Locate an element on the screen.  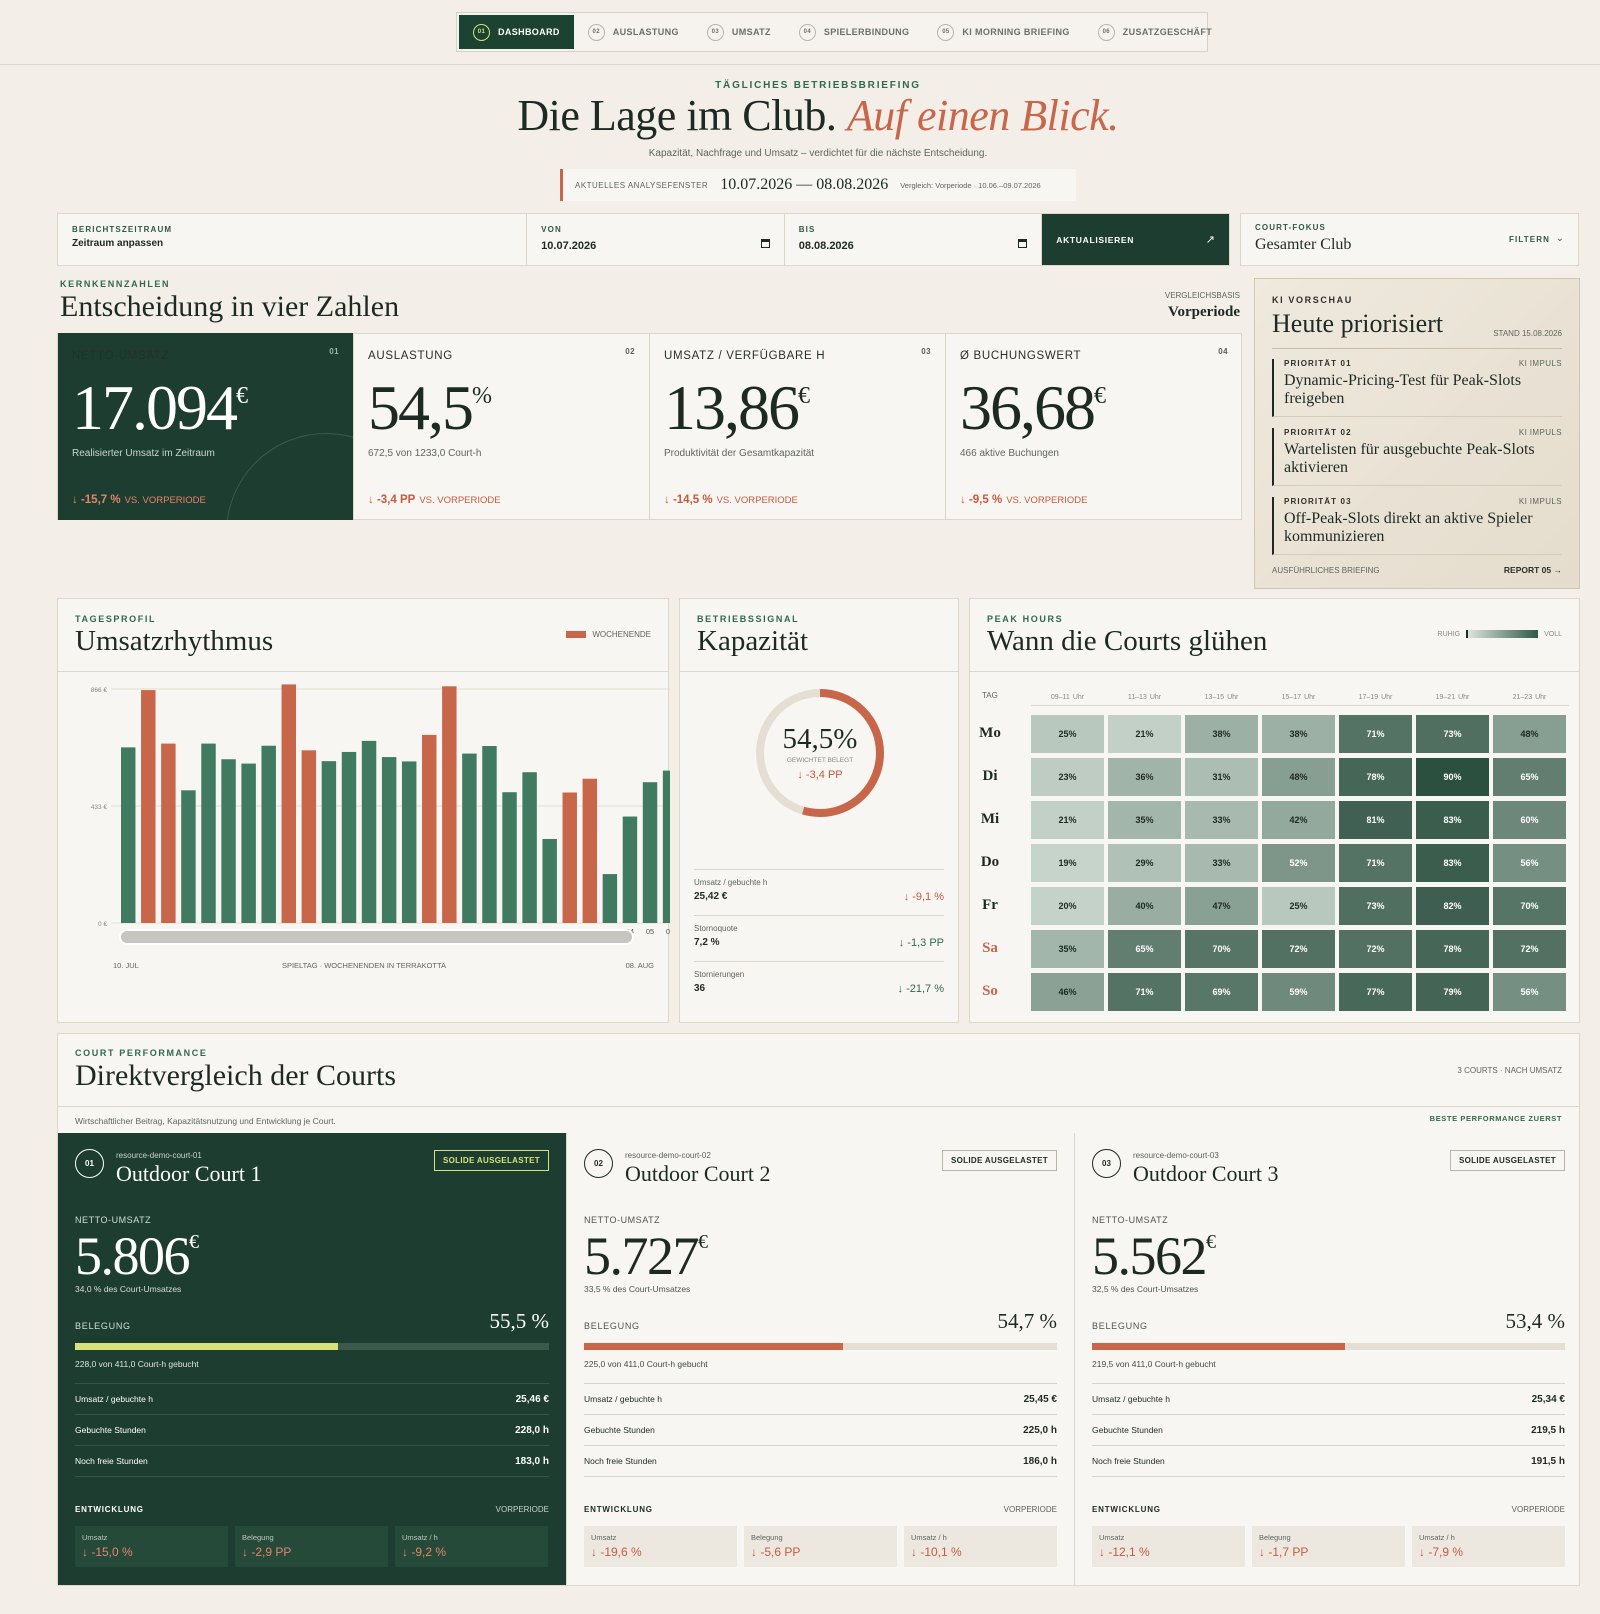
metric-row: Gebuchte Stunden 219,5 h is located at coordinates (1328, 1429).